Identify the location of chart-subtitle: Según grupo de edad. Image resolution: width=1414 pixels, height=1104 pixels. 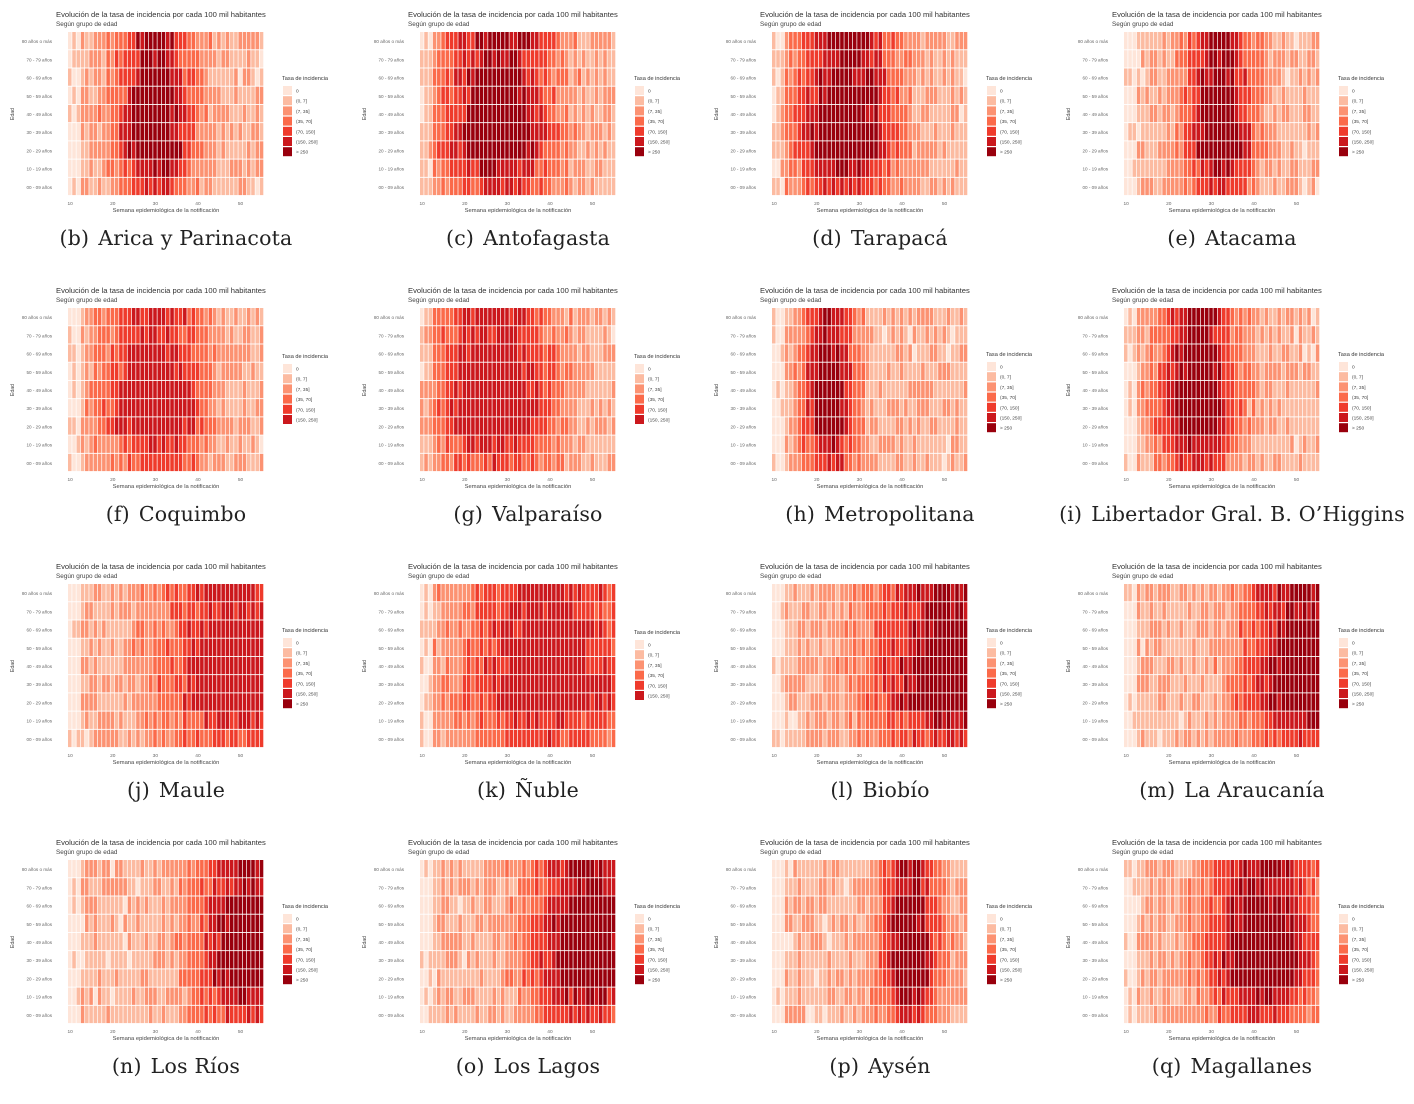
(87, 24).